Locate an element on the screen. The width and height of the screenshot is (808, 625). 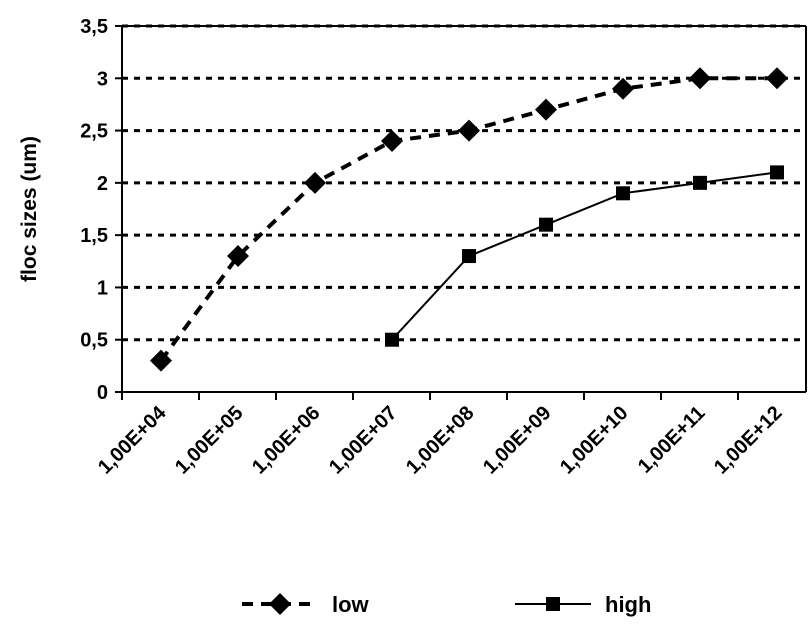
y-tick-label: 1,5 is located at coordinates (94, 236).